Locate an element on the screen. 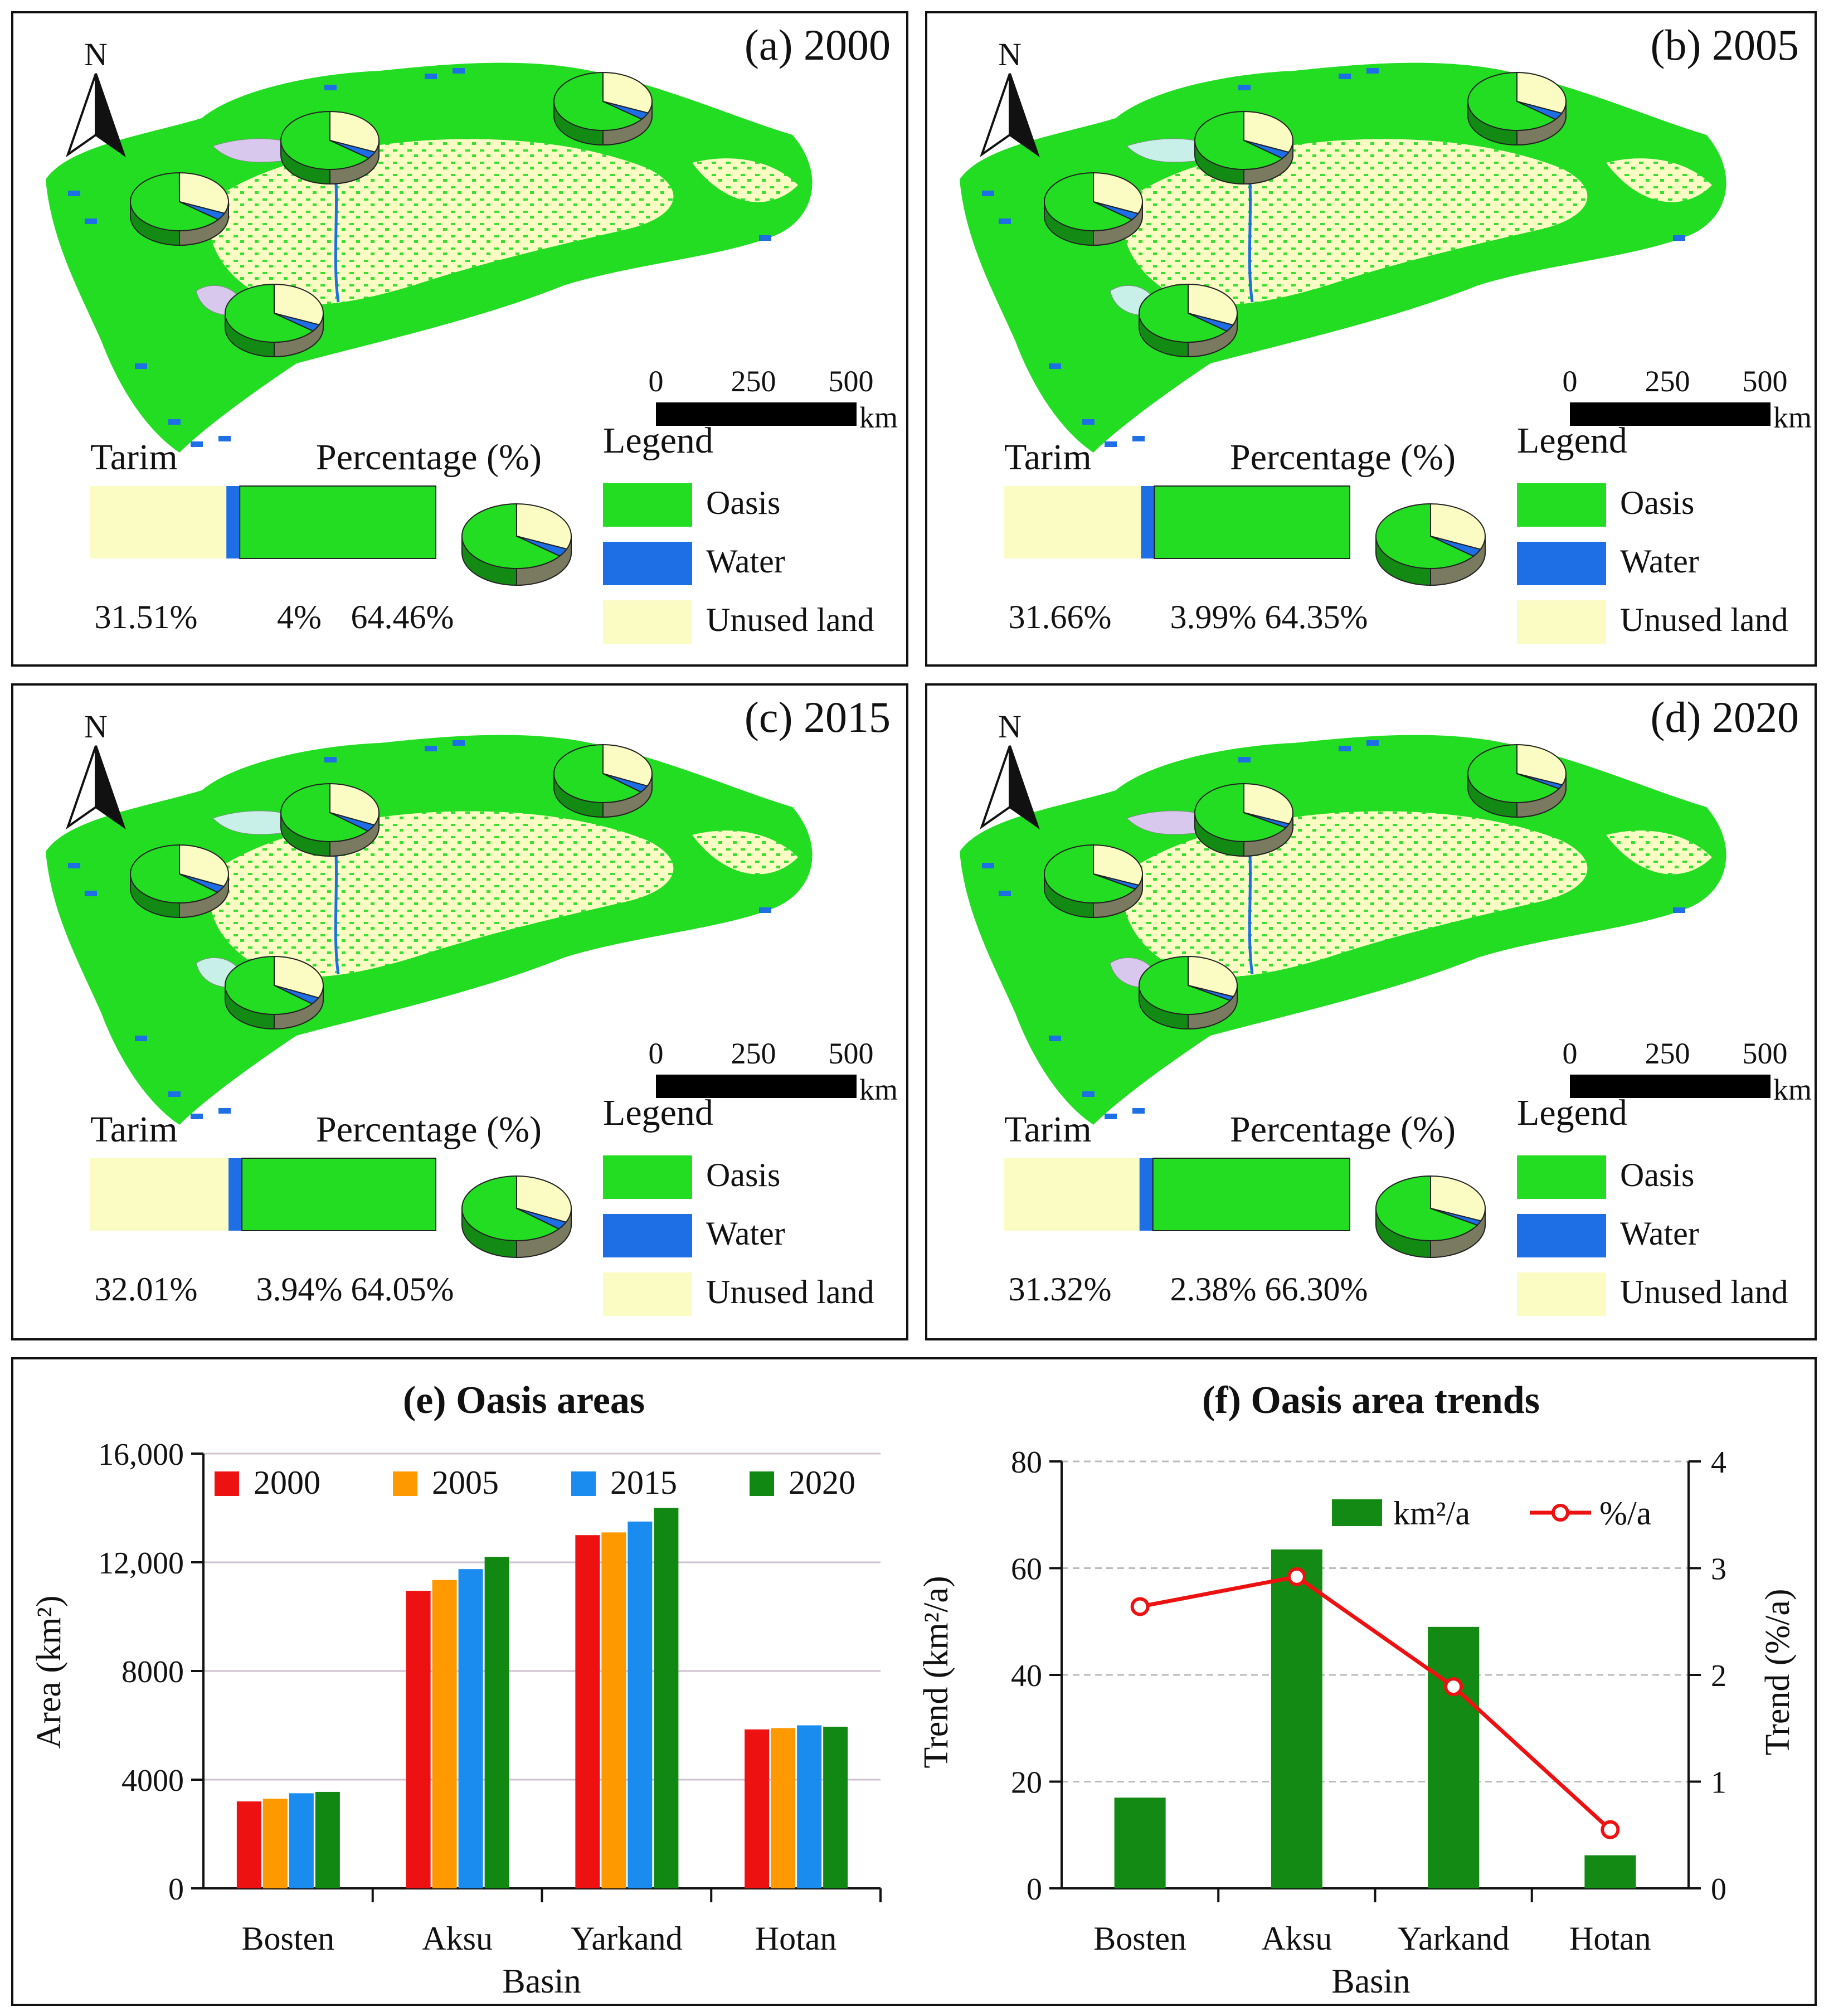 This screenshot has height=2016, width=1824. bar-2015-yarkand is located at coordinates (640, 1704).